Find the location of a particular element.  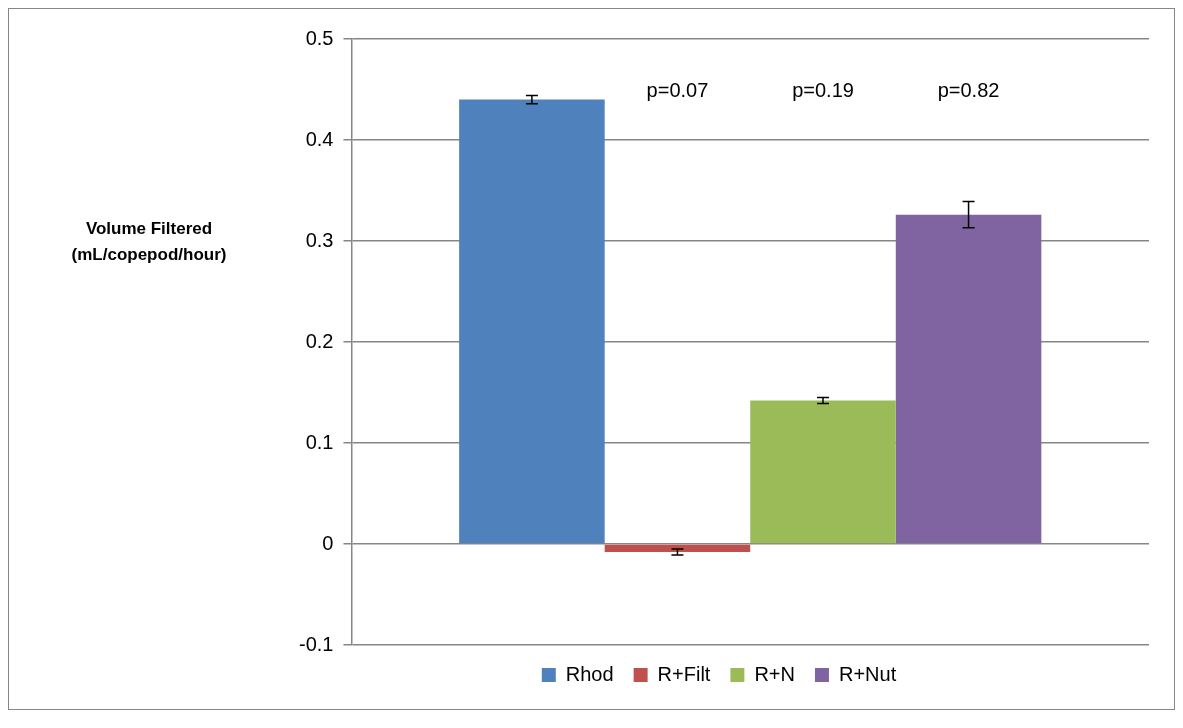

y-tick-label: 0.5 is located at coordinates (319, 37).